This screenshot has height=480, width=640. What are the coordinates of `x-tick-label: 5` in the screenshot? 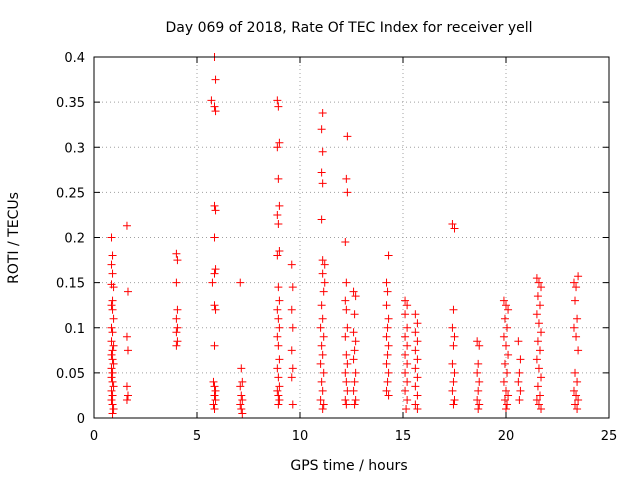 It's located at (197, 436).